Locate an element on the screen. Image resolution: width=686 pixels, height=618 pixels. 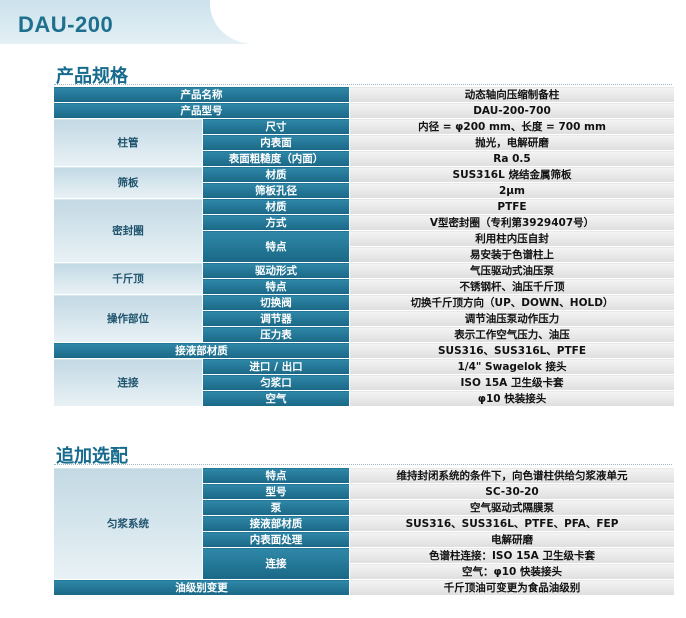
group-label: 匀浆系统 is located at coordinates (128, 523).